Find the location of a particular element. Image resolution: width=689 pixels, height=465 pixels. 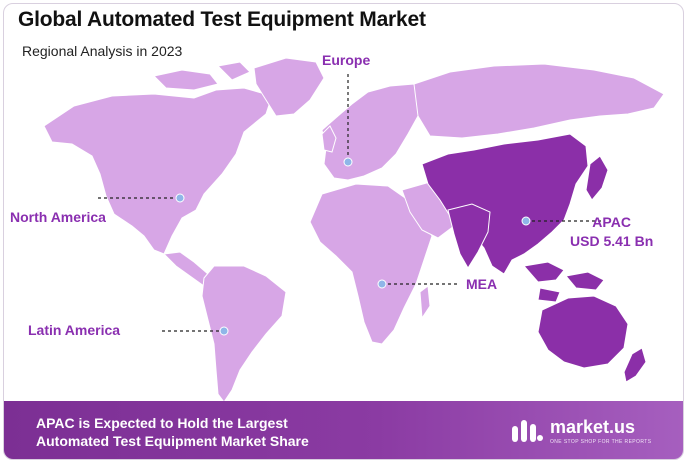

market-us-logo-icon is located at coordinates (527, 431).